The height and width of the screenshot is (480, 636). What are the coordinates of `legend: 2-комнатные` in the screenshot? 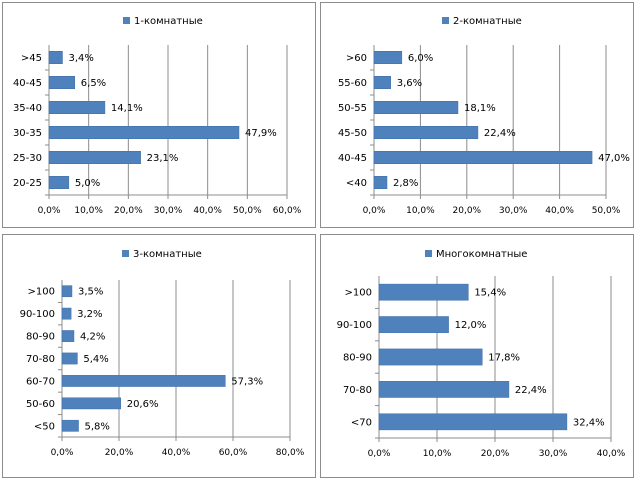 It's located at (482, 21).